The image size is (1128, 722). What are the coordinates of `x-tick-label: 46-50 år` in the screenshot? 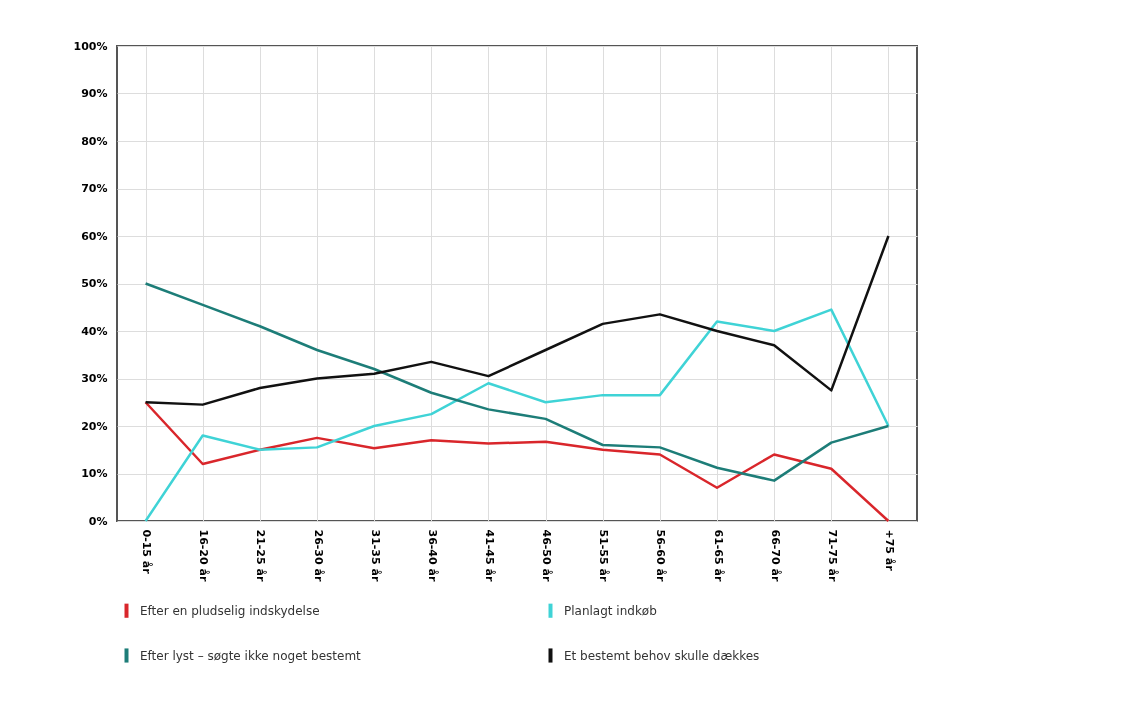 It's located at (547, 555).